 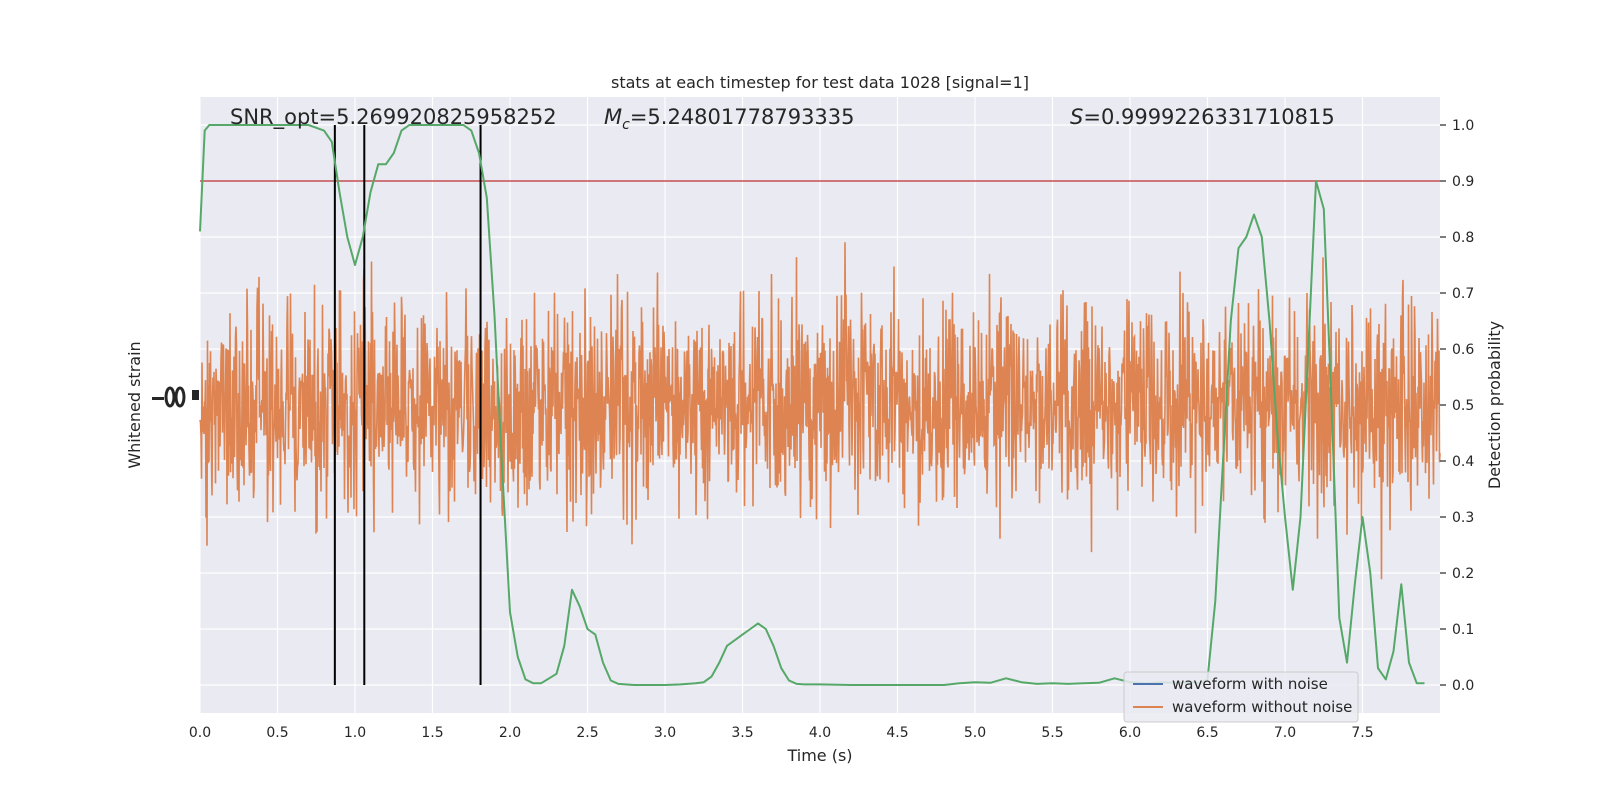 I want to click on y-tick-label: 0.6, so click(x=1463, y=350).